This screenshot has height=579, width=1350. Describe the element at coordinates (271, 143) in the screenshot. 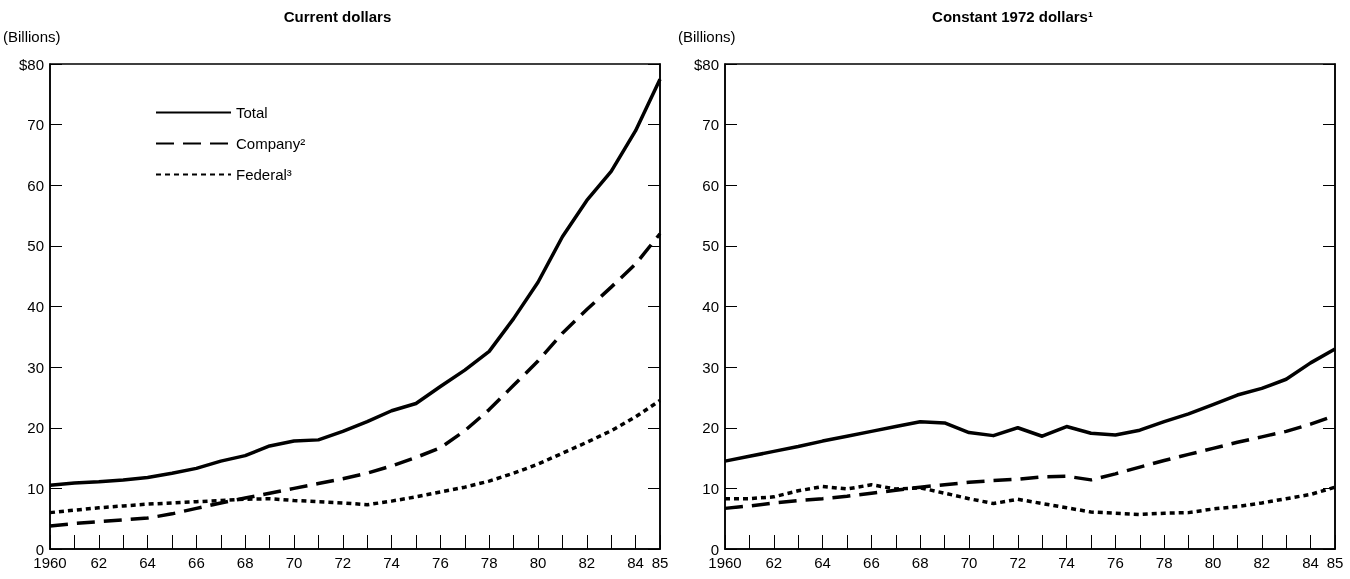

I see `legend-label: Company²` at that location.